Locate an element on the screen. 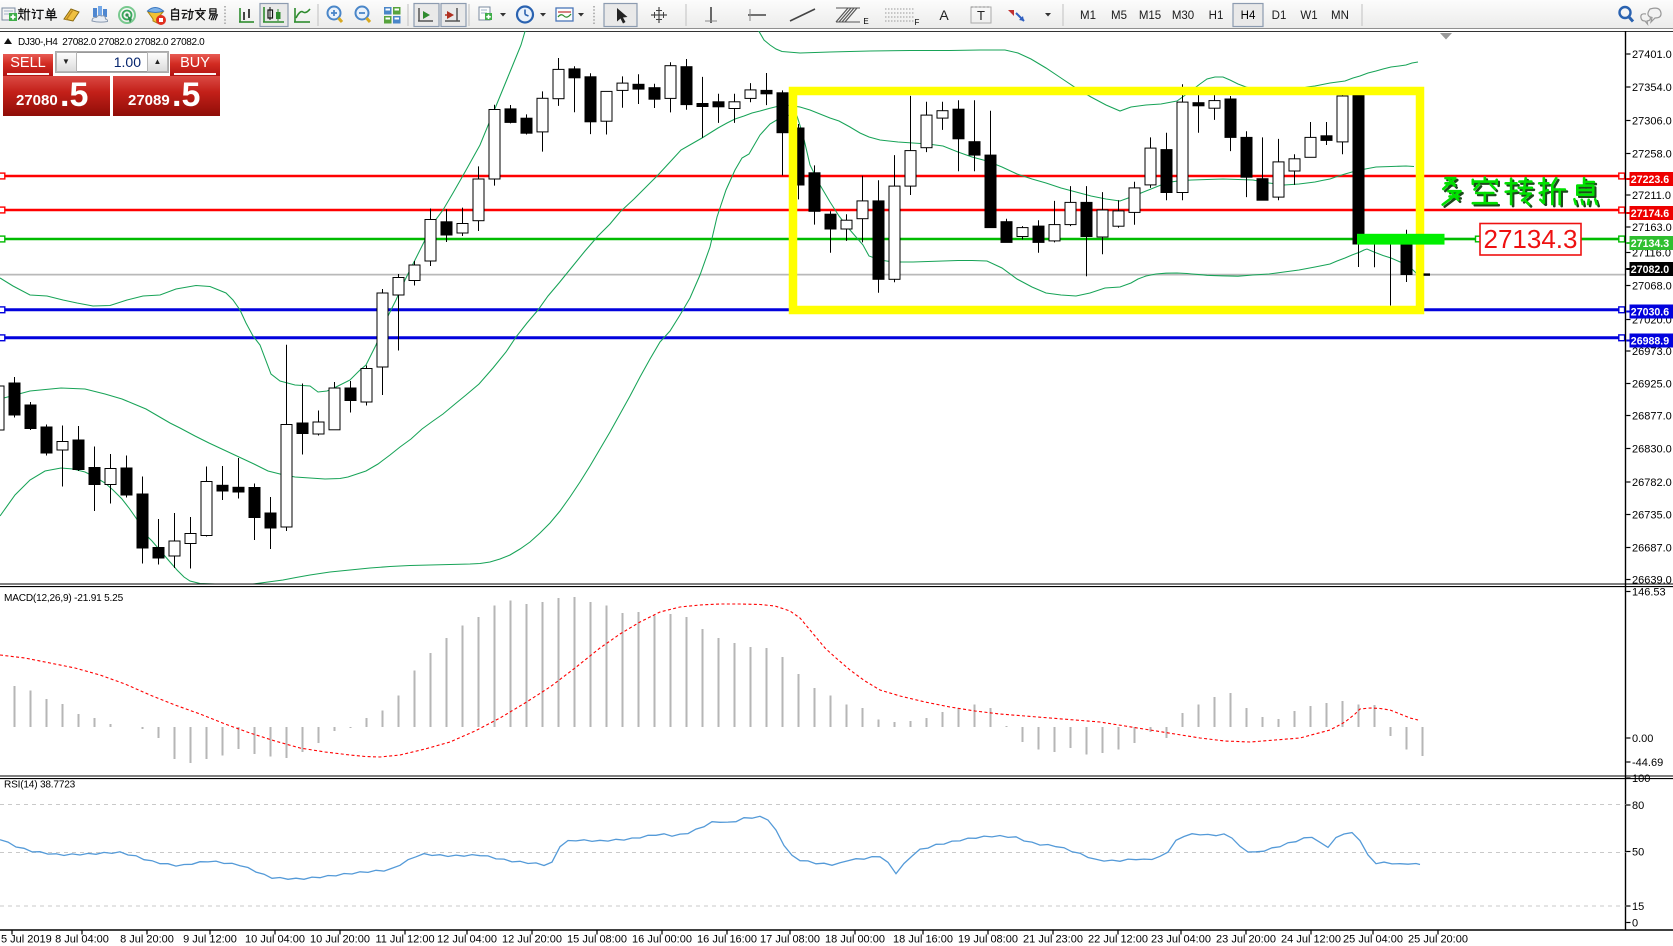 The image size is (1673, 946). svg-text: 21 Jul 23:00 is located at coordinates (1053, 940).